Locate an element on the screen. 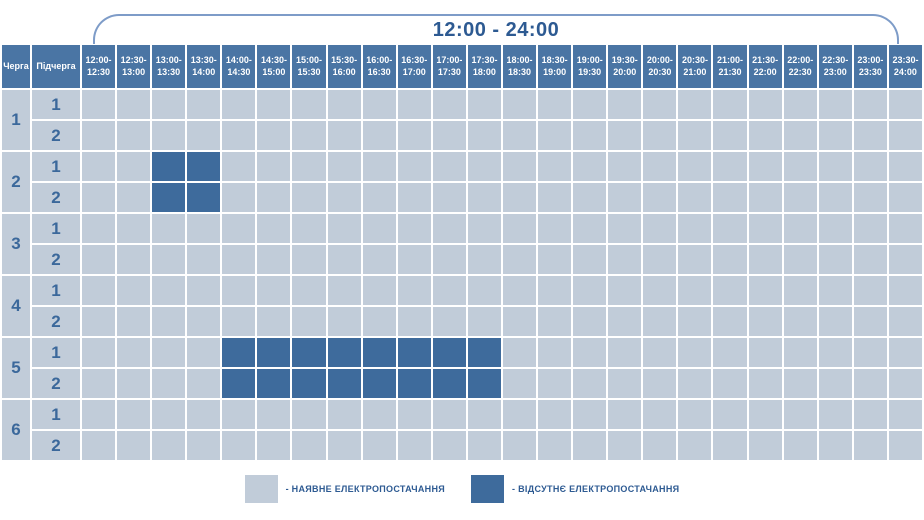  queue-number-cell: 6 is located at coordinates (16, 430).